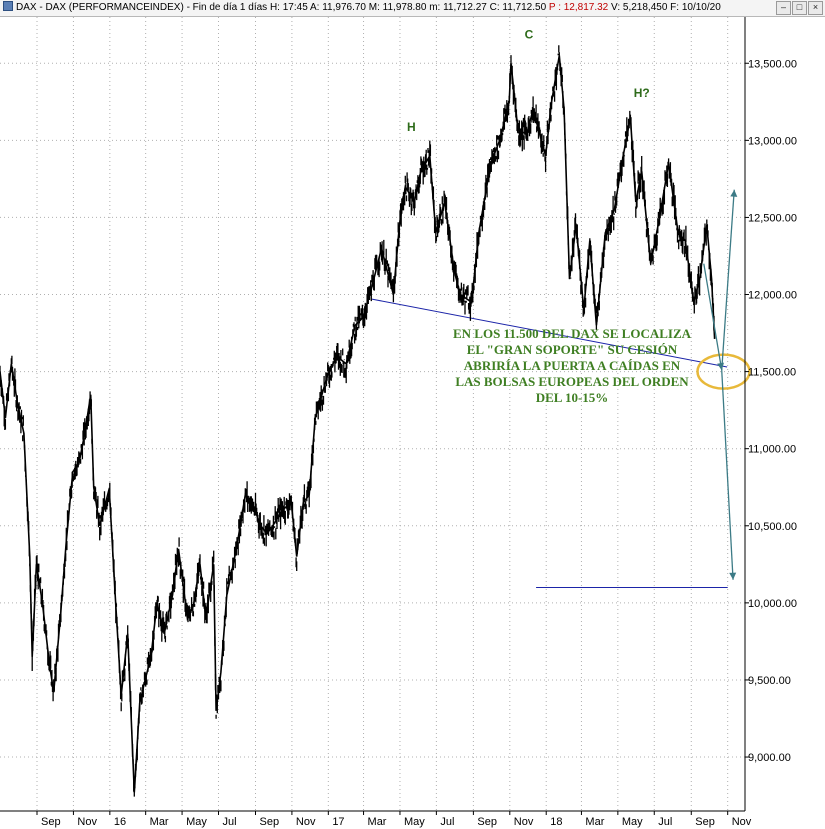 This screenshot has height=829, width=825. What do you see at coordinates (772, 218) in the screenshot?
I see `y-tick-label: 12,500.00` at bounding box center [772, 218].